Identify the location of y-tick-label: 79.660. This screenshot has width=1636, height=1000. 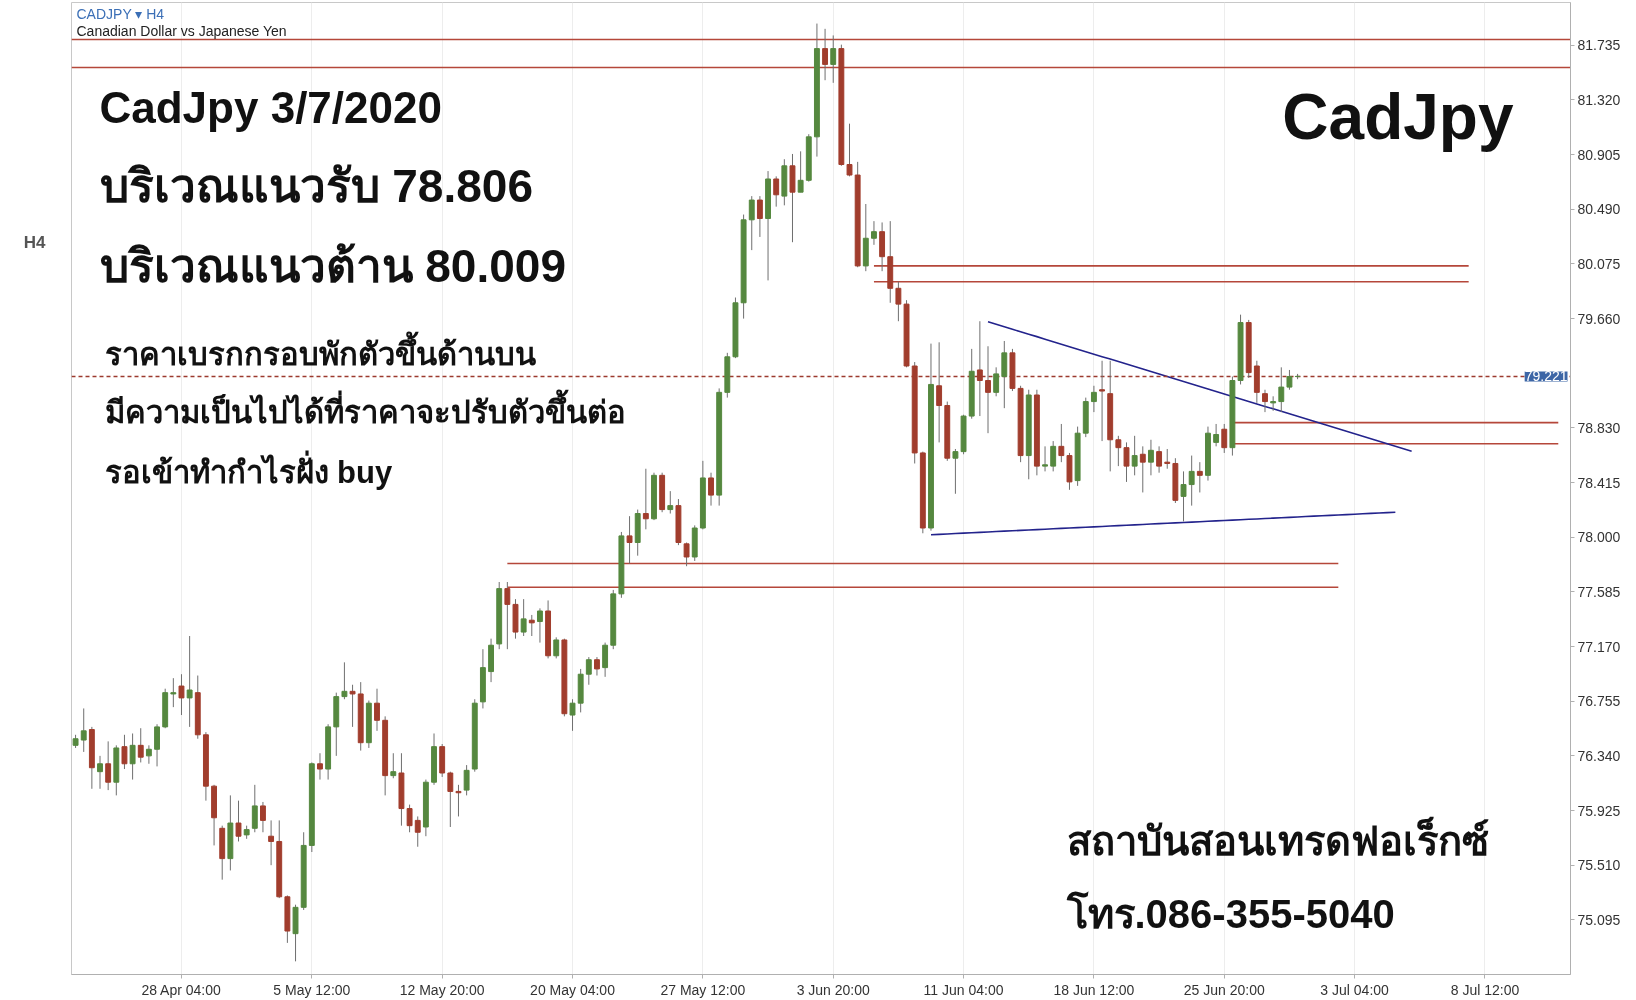
(1599, 318).